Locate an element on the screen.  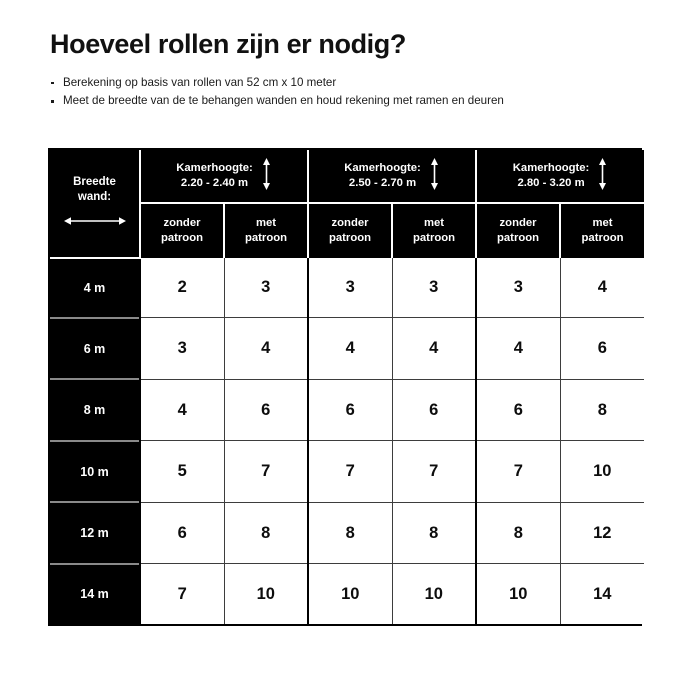
table-row: 4 m 2 3 3 3 3 4 is located at coordinates (347, 287).